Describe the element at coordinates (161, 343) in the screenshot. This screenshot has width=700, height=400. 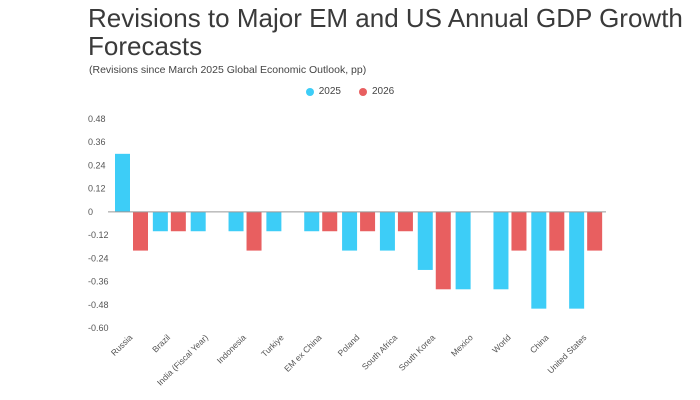
I see `x-tick-label: Brazil` at that location.